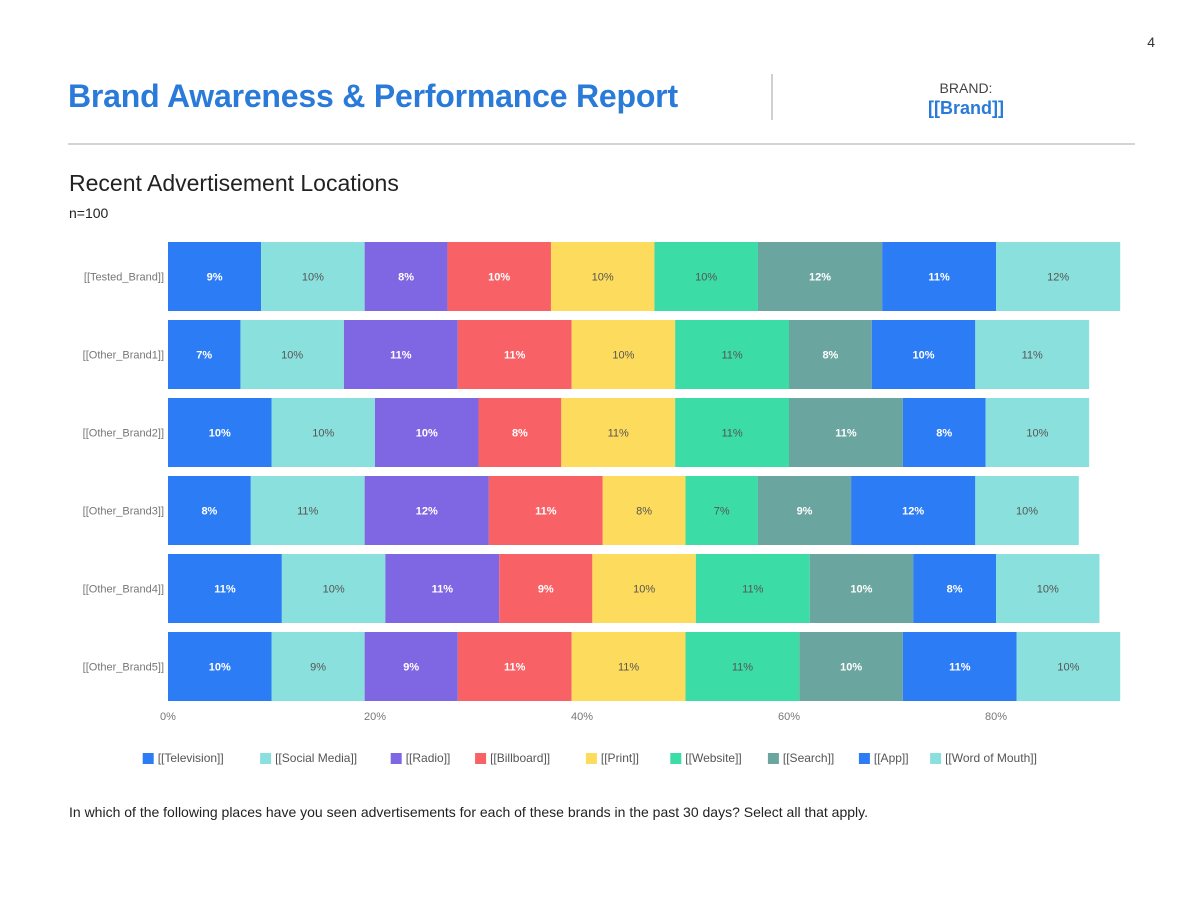  What do you see at coordinates (582, 717) in the screenshot?
I see `x-tick-label: 40%` at bounding box center [582, 717].